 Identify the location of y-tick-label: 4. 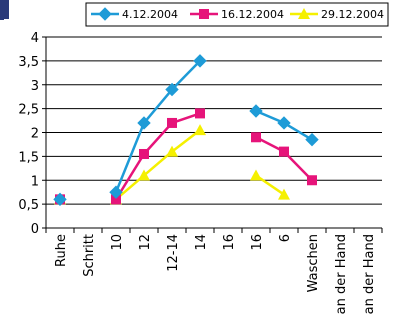
(35, 38).